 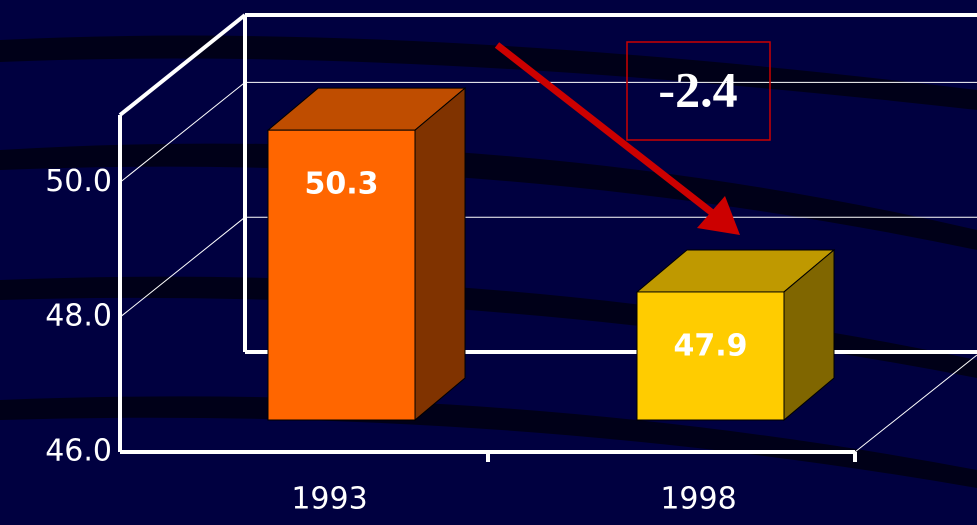 I want to click on arrow-head, so click(x=718, y=215).